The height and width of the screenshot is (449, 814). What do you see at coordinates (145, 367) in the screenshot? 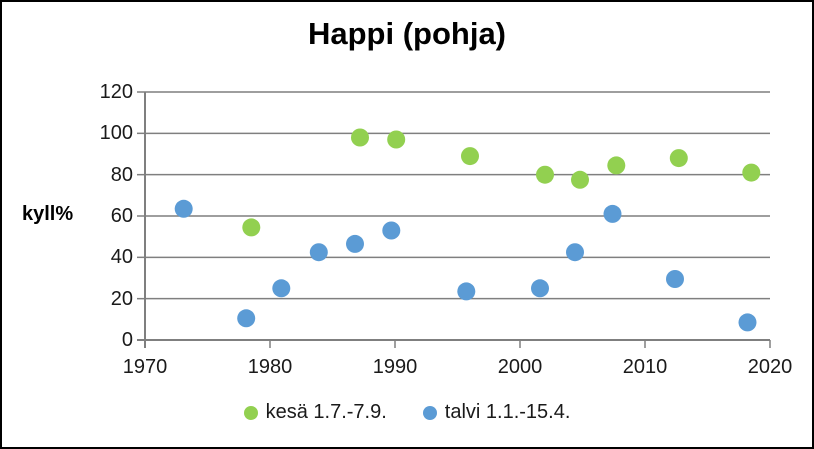
I see `x-tick-label-1970: 1970` at bounding box center [145, 367].